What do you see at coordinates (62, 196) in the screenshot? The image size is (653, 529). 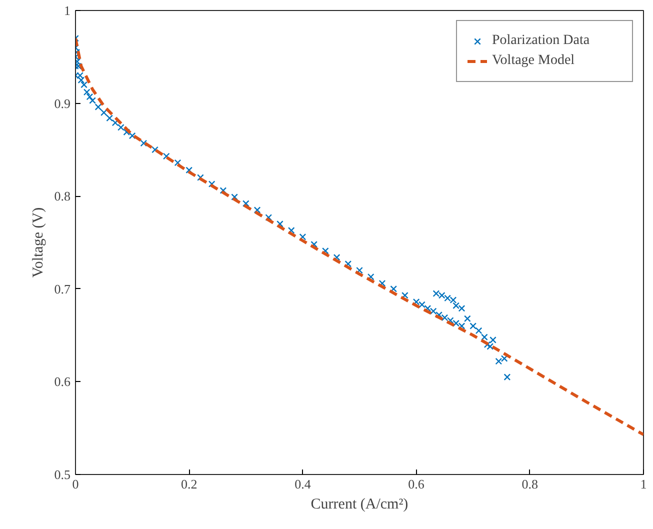 I see `y-tick-label: 0.8` at bounding box center [62, 196].